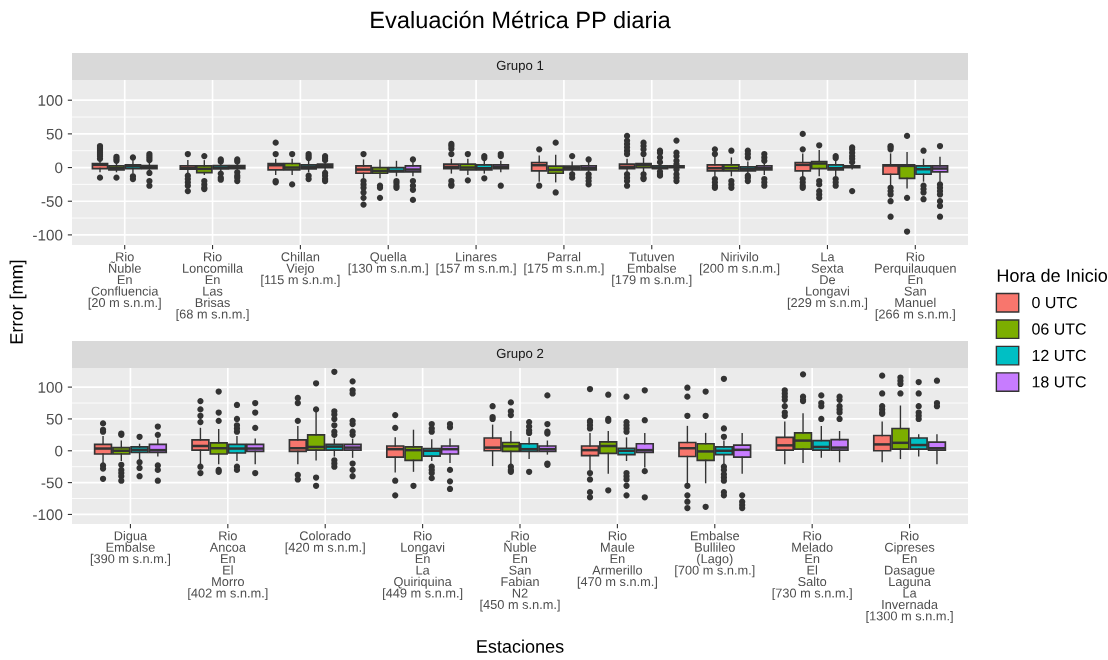  What do you see at coordinates (388, 263) in the screenshot?
I see `x-tick-label: Quella [130 m s.n.m.]` at bounding box center [388, 263].